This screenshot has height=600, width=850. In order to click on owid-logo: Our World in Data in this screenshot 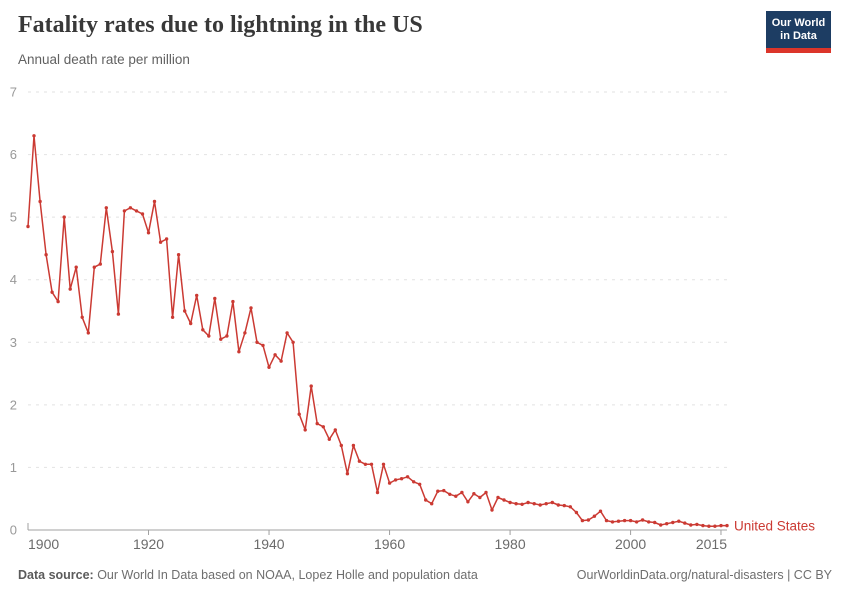, I will do `click(798, 32)`.